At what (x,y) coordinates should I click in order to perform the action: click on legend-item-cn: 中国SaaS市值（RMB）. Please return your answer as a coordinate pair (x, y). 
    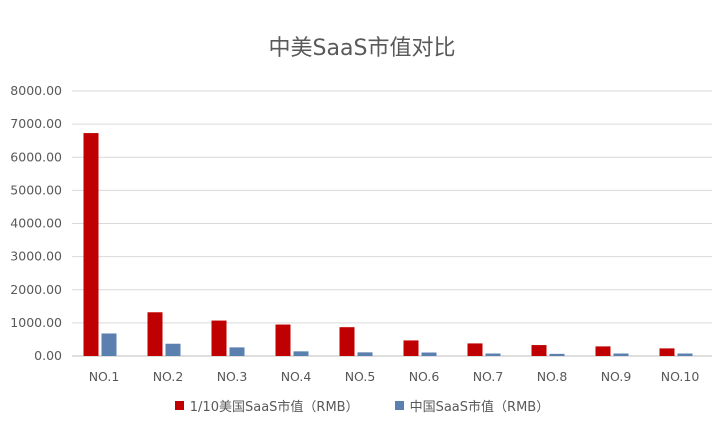
    Looking at the image, I should click on (472, 405).